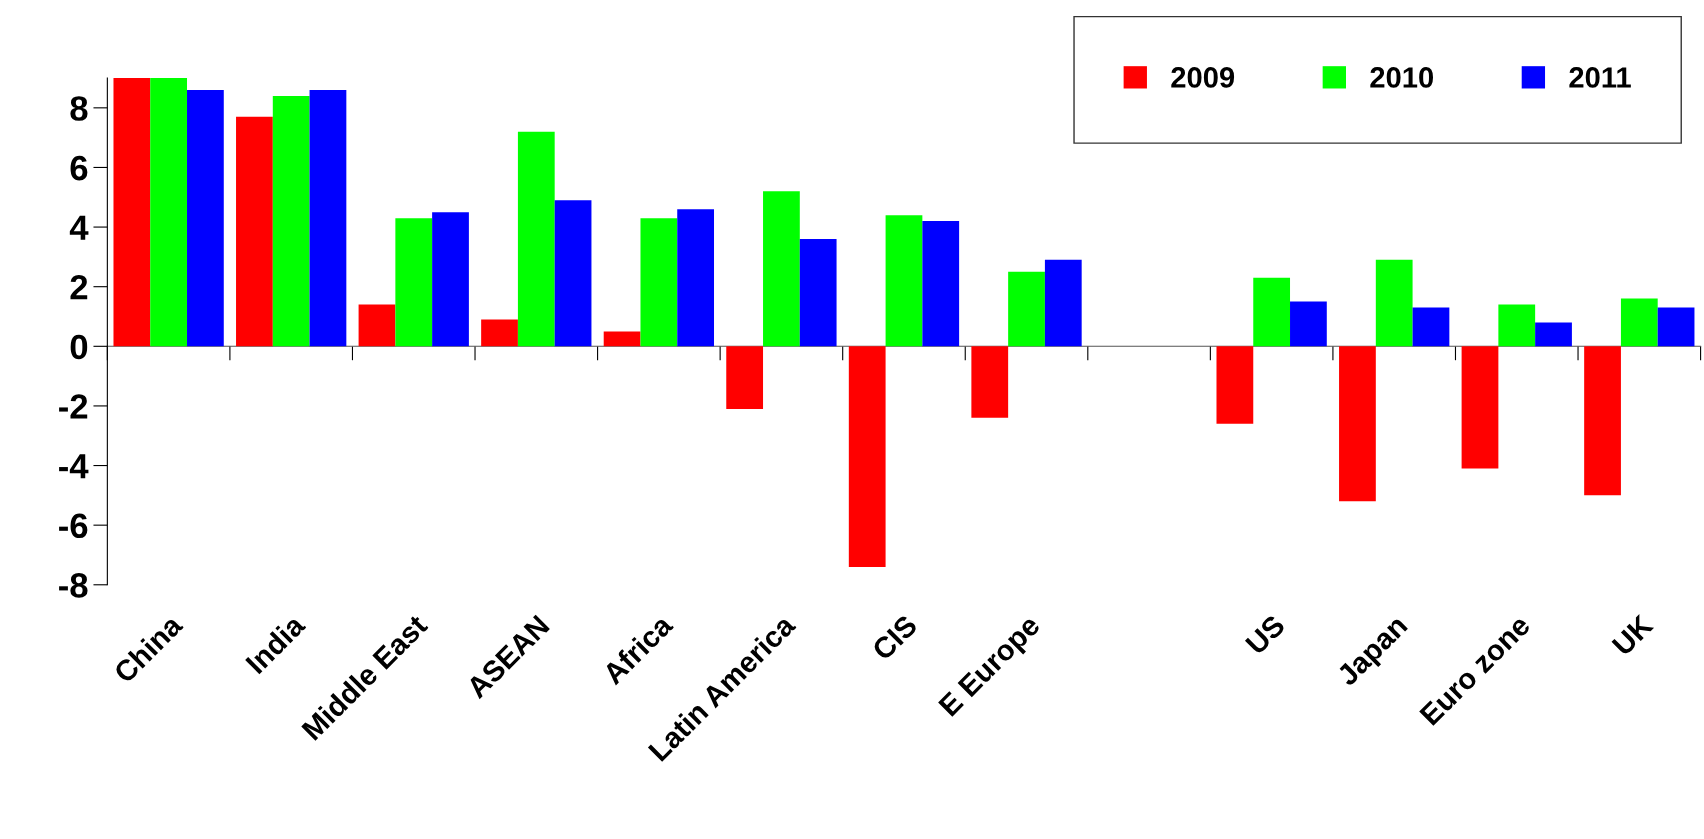 The width and height of the screenshot is (1704, 839). I want to click on x-tick-label: US, so click(1265, 634).